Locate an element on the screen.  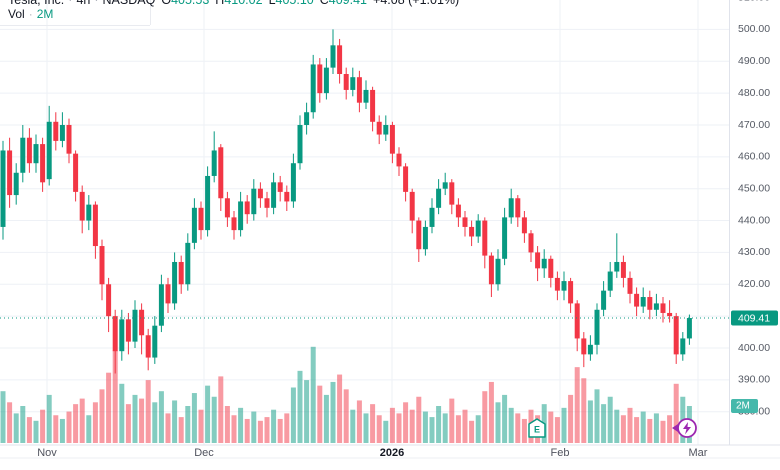
high-value: 410.02 is located at coordinates (243, 3).